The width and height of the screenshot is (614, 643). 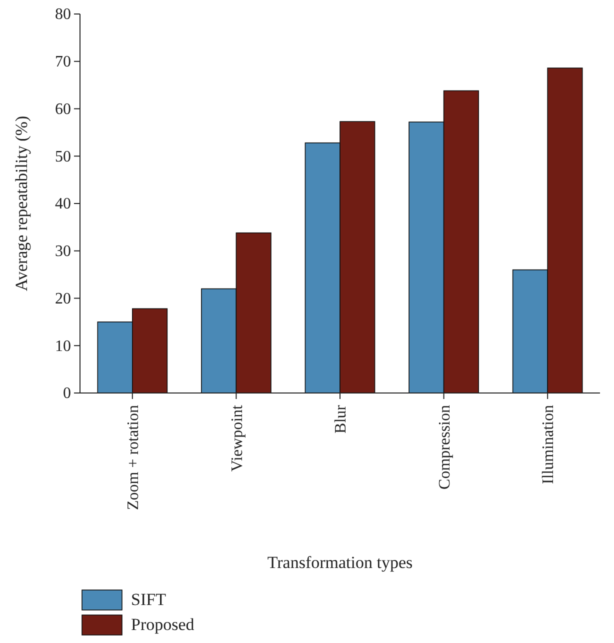 What do you see at coordinates (341, 419) in the screenshot?
I see `x-tick-label: Blur` at bounding box center [341, 419].